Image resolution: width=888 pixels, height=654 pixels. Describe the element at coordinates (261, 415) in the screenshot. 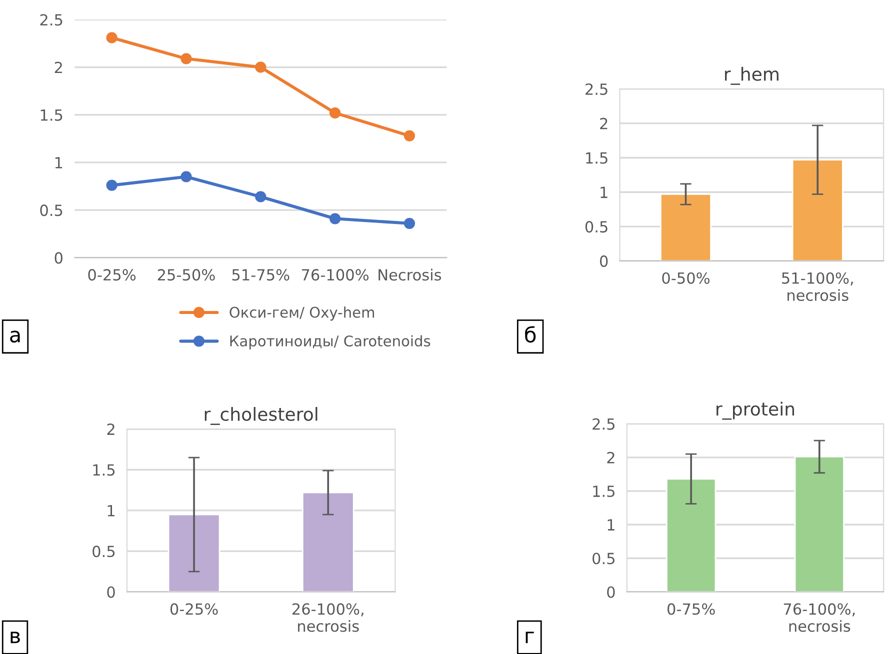

I see `chart-title: r_cholesterol` at that location.